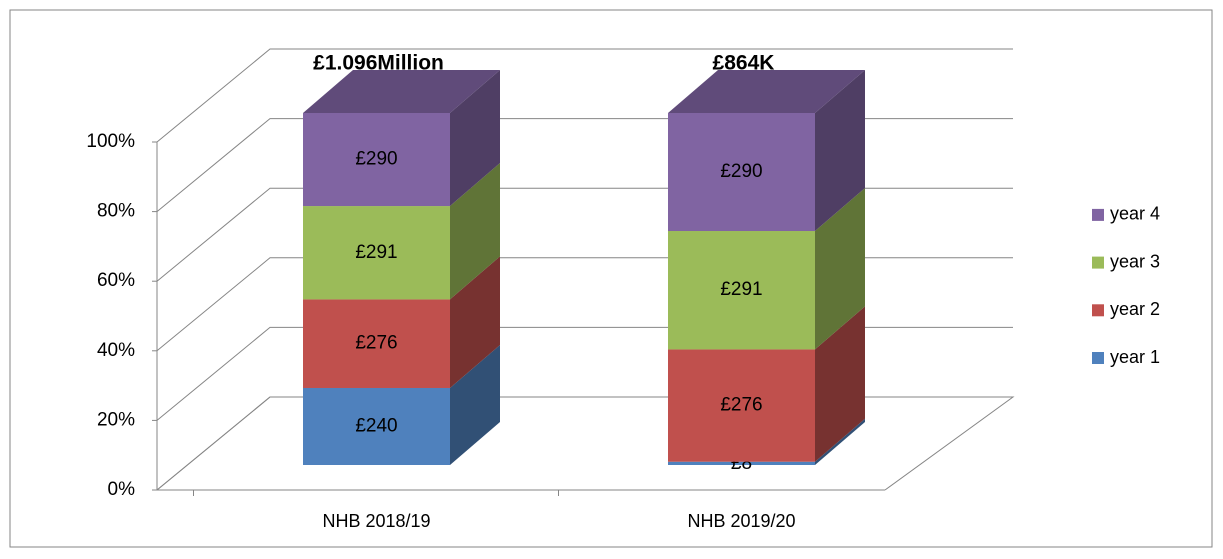 The width and height of the screenshot is (1223, 559). What do you see at coordinates (376, 521) in the screenshot?
I see `x-tick-label: NHB 2018/19` at bounding box center [376, 521].